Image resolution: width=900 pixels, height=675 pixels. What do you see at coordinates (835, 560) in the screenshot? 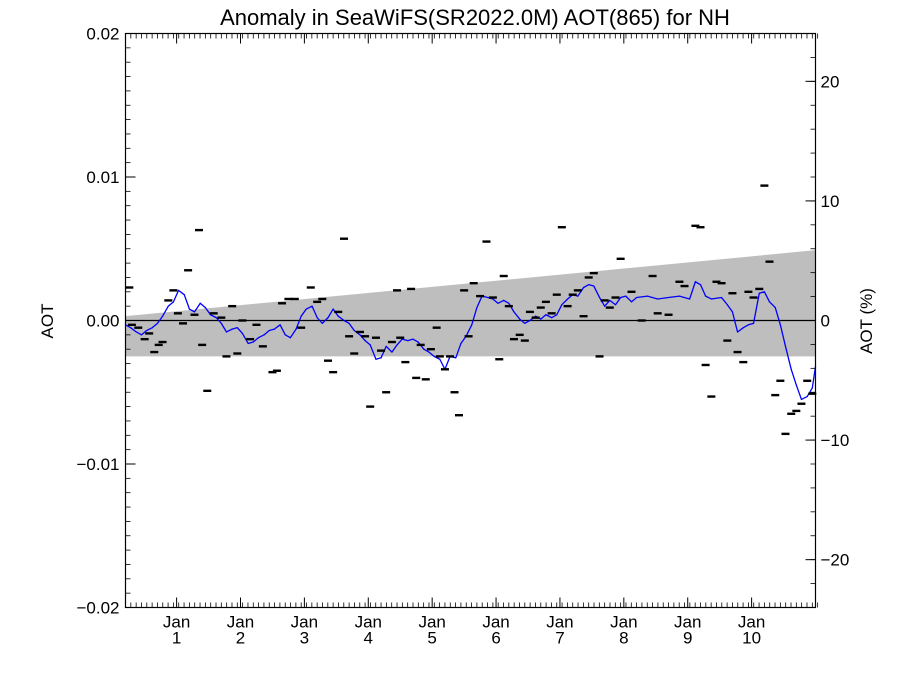
I see `y-right-tick-label: −20` at bounding box center [835, 560].